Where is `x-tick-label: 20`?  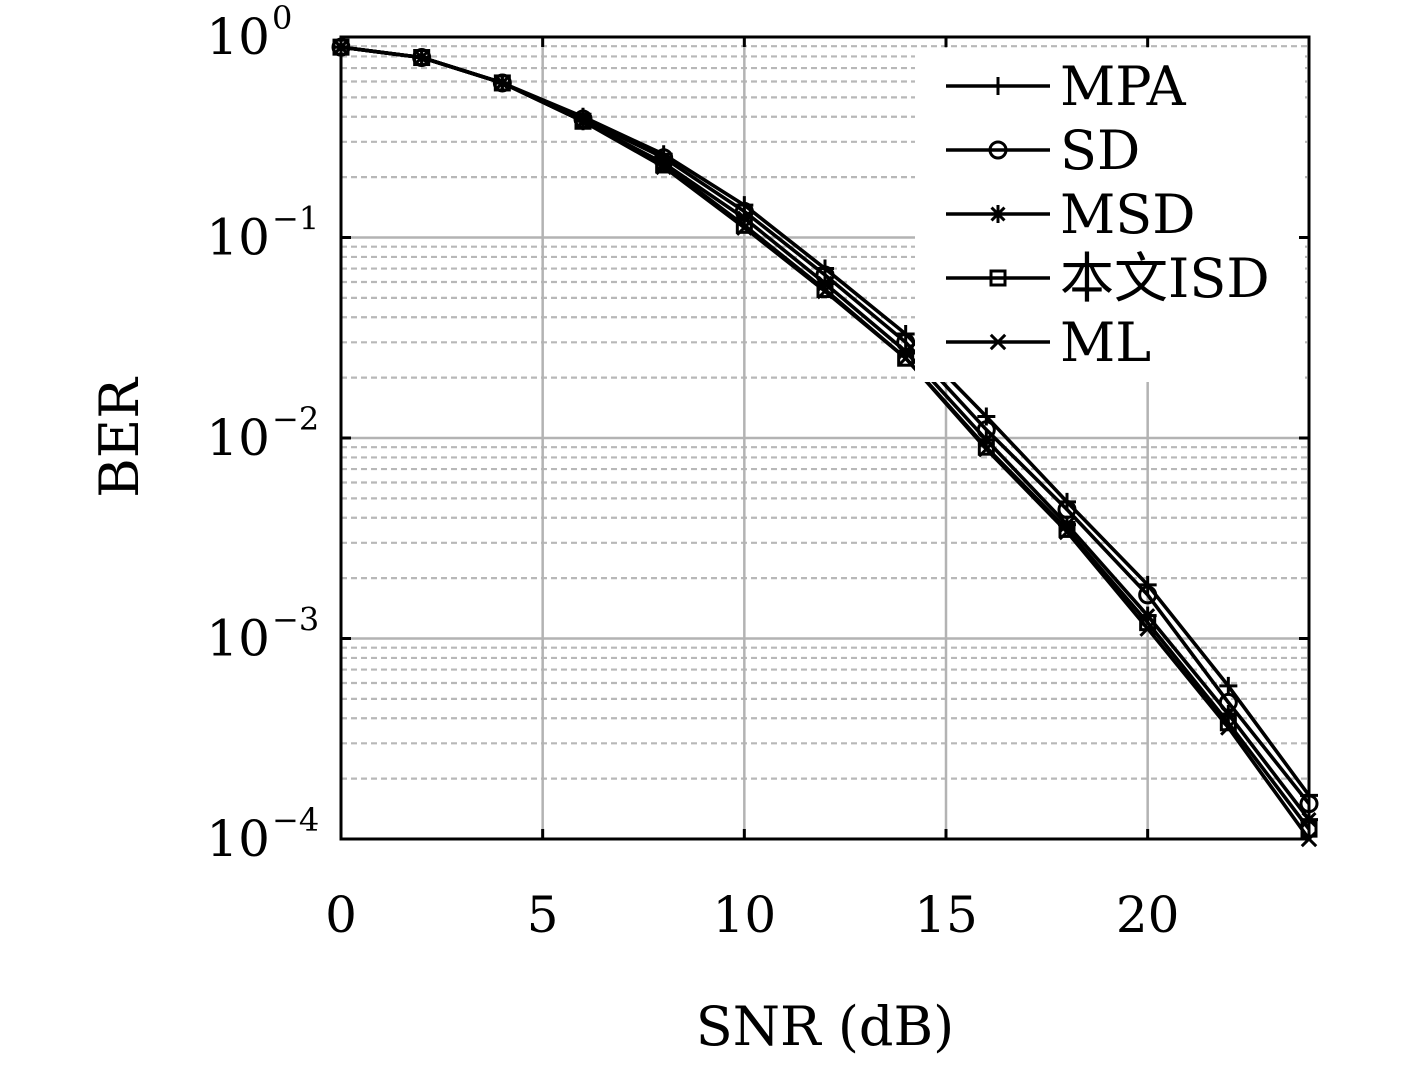 x-tick-label: 20 is located at coordinates (1148, 915).